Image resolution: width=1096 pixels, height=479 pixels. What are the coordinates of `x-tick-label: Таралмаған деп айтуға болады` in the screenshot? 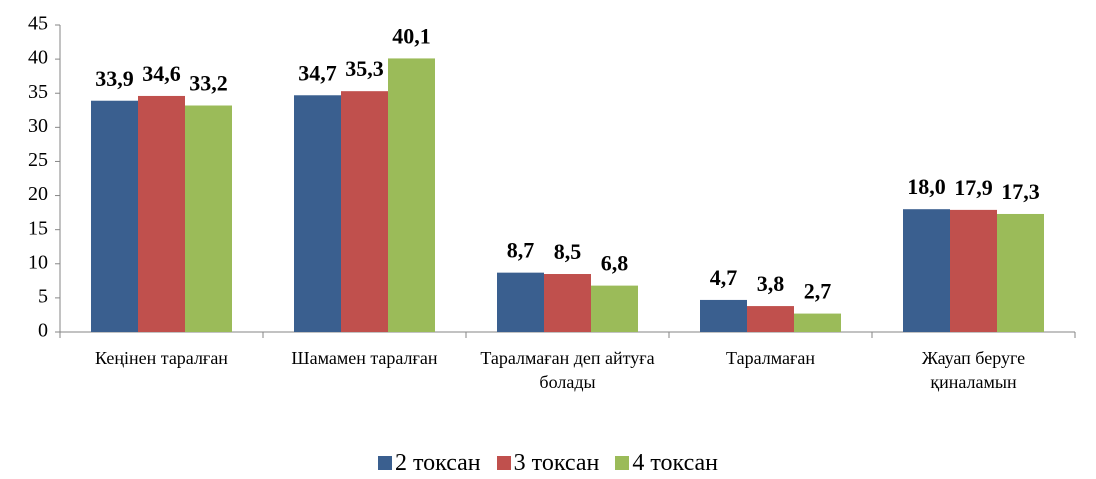 It's located at (567, 370).